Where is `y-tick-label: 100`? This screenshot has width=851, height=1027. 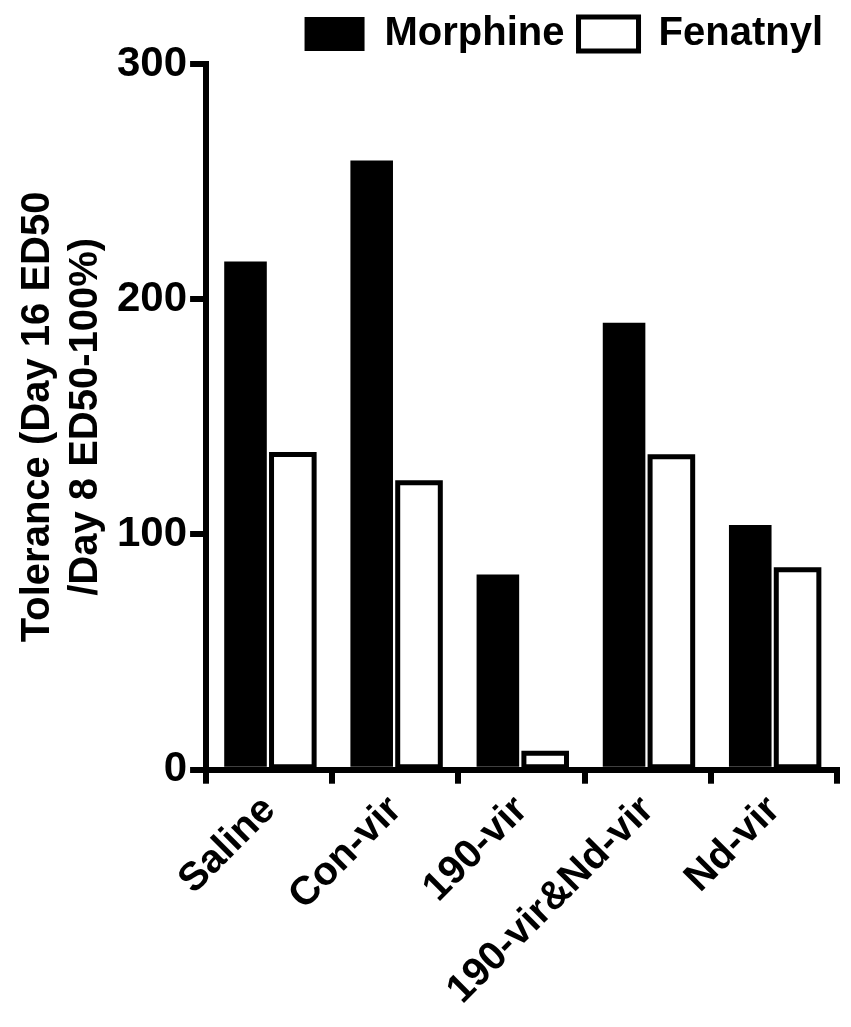
y-tick-label: 100 is located at coordinates (152, 532).